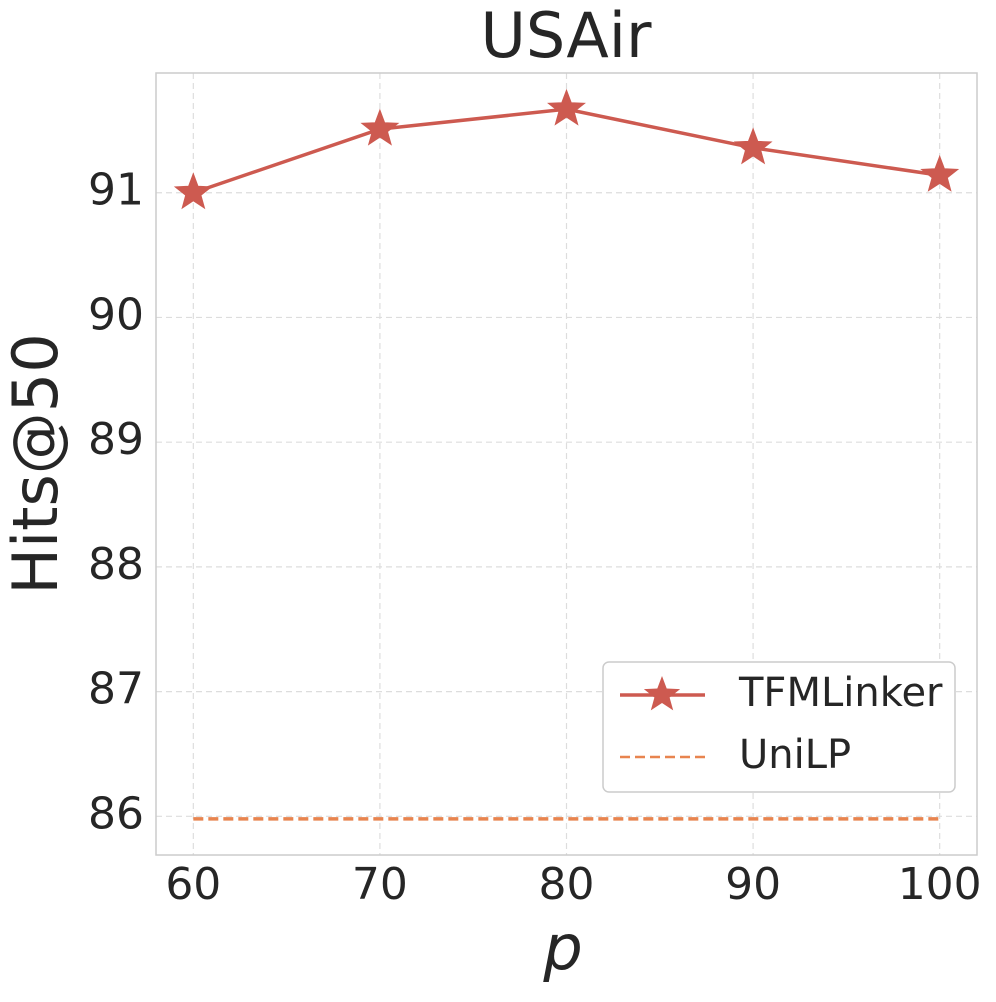 This screenshot has width=996, height=1002. What do you see at coordinates (566, 151) in the screenshot?
I see `series-line` at bounding box center [566, 151].